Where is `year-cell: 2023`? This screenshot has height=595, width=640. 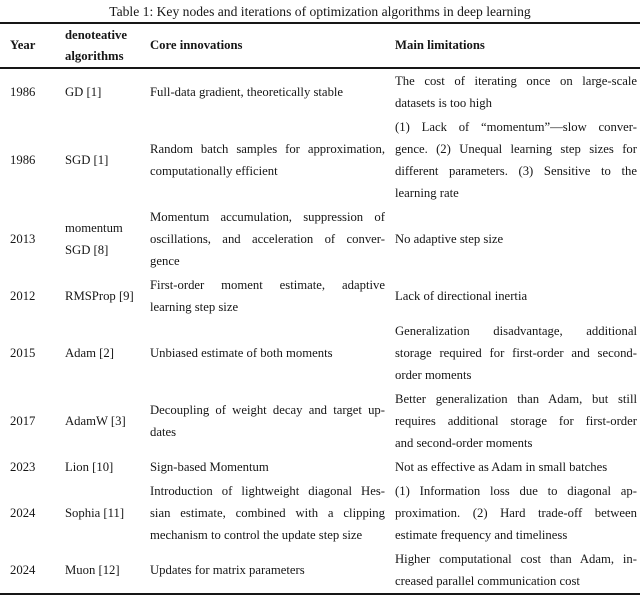 year-cell: 2023 is located at coordinates (32, 467).